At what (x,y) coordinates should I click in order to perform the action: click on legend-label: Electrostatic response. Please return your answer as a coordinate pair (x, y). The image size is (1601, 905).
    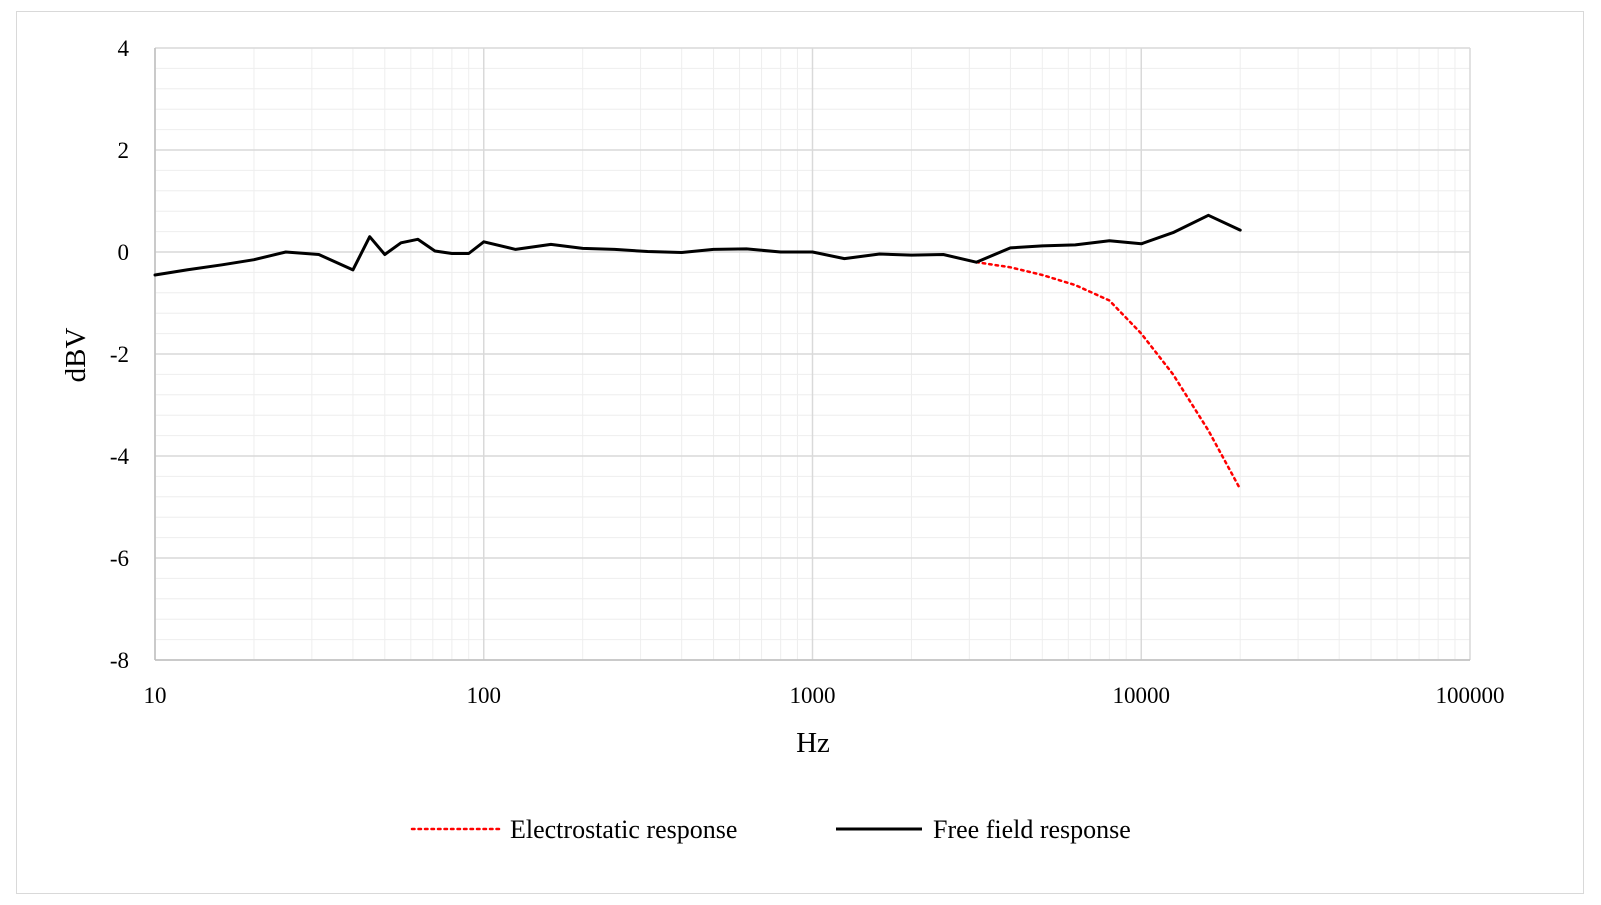
    Looking at the image, I should click on (623, 829).